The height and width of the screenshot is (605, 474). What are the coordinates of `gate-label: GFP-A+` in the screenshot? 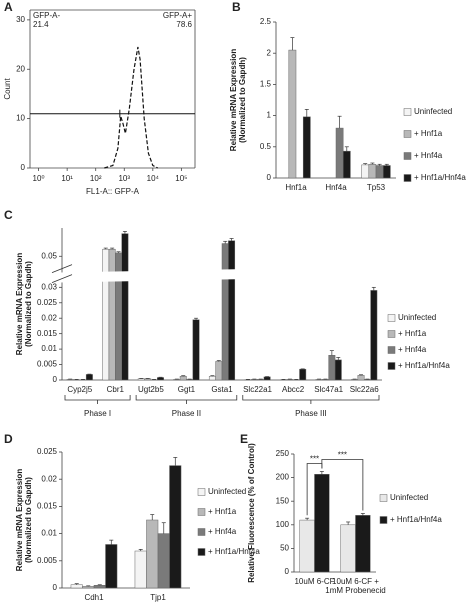 It's located at (177, 15).